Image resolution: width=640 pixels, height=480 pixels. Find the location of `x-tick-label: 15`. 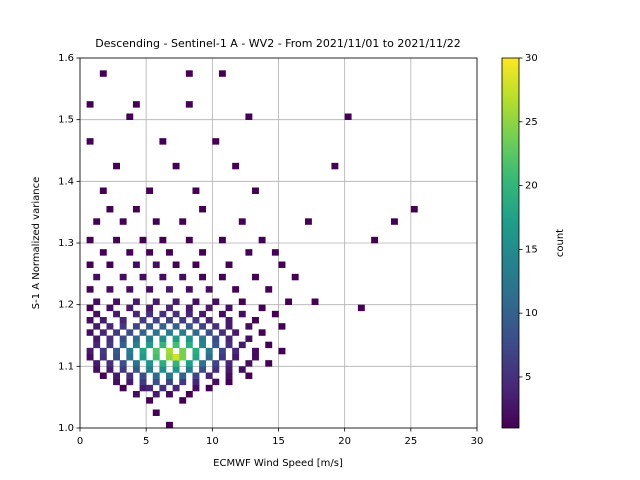

x-tick-label: 15 is located at coordinates (278, 441).